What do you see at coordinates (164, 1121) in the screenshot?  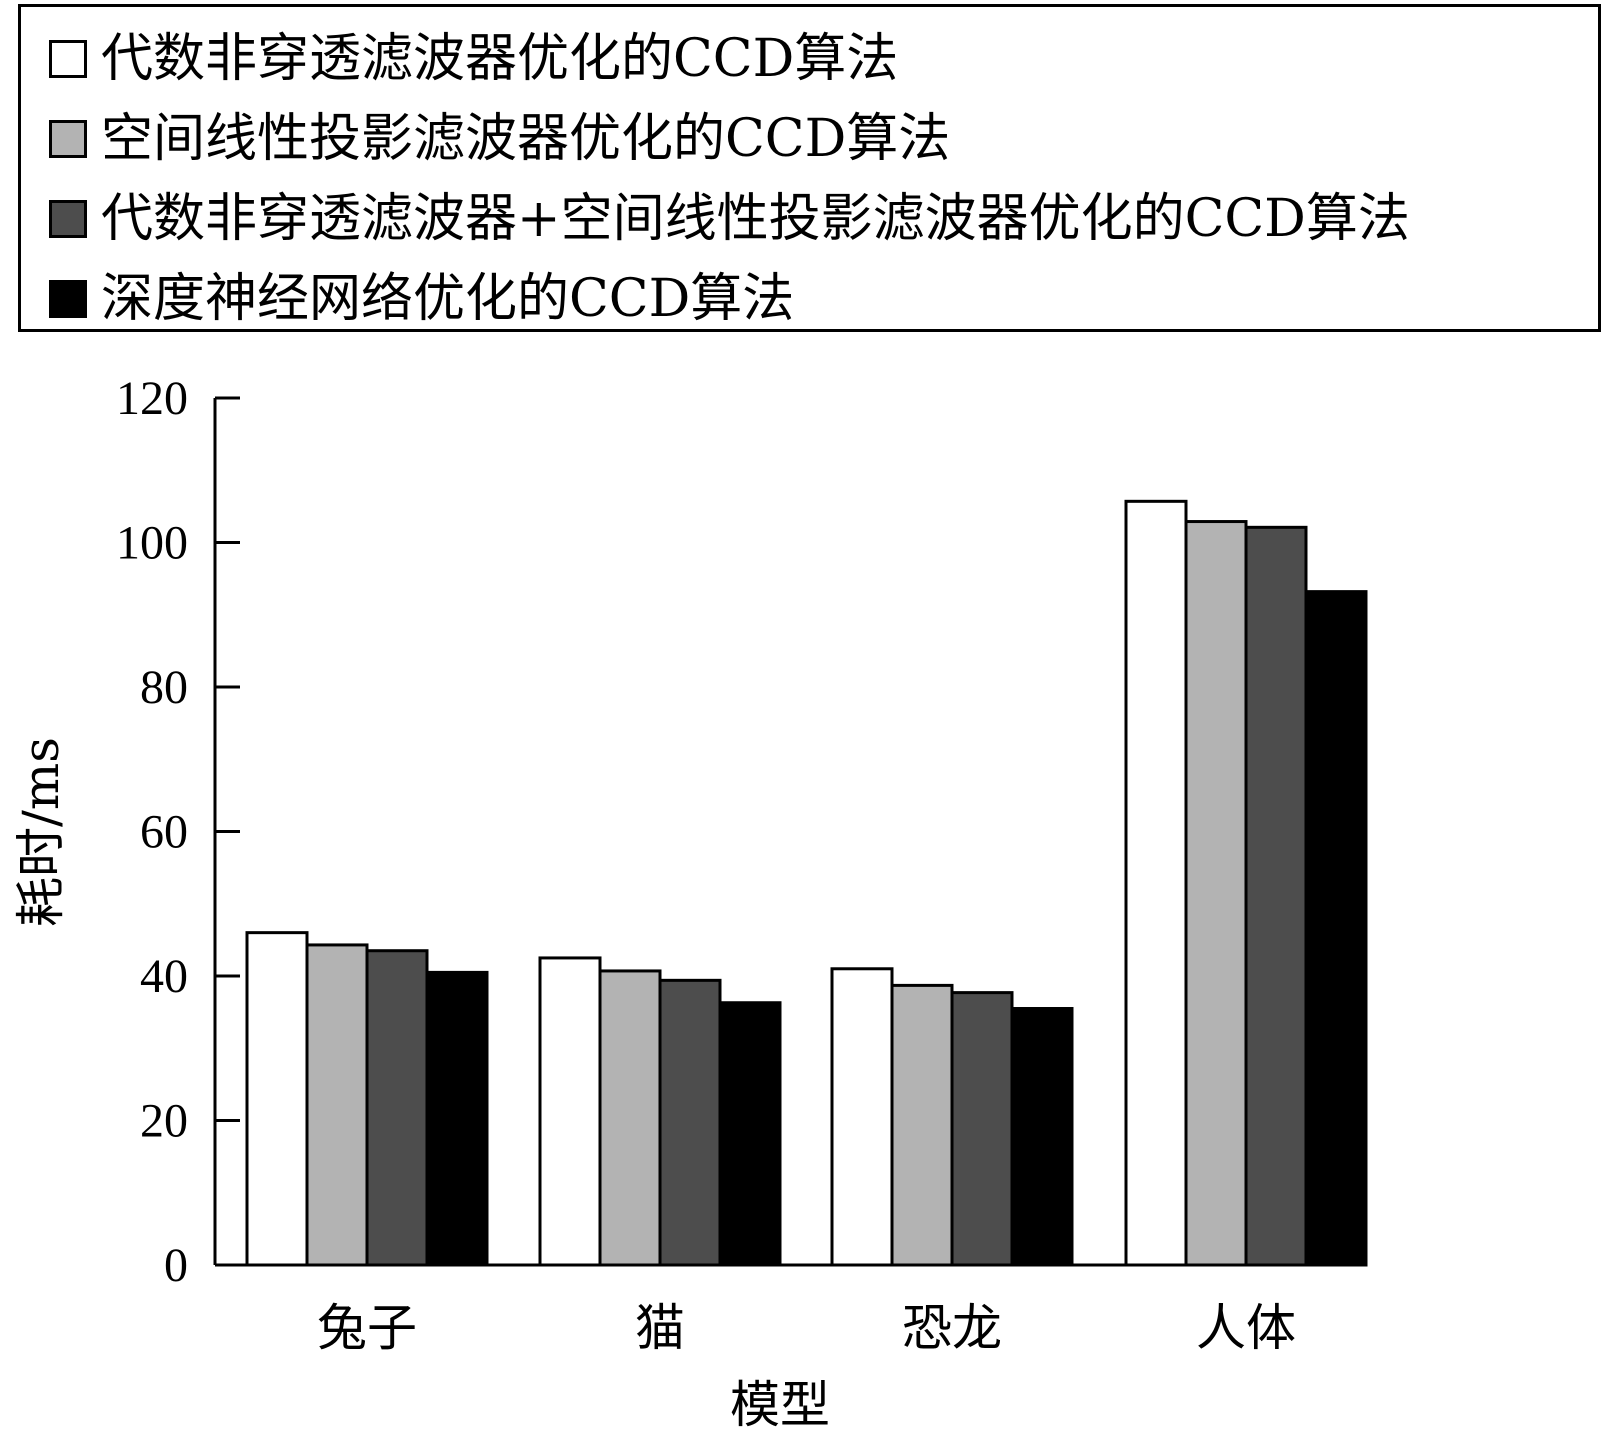 I see `y-tick-label: 20` at bounding box center [164, 1121].